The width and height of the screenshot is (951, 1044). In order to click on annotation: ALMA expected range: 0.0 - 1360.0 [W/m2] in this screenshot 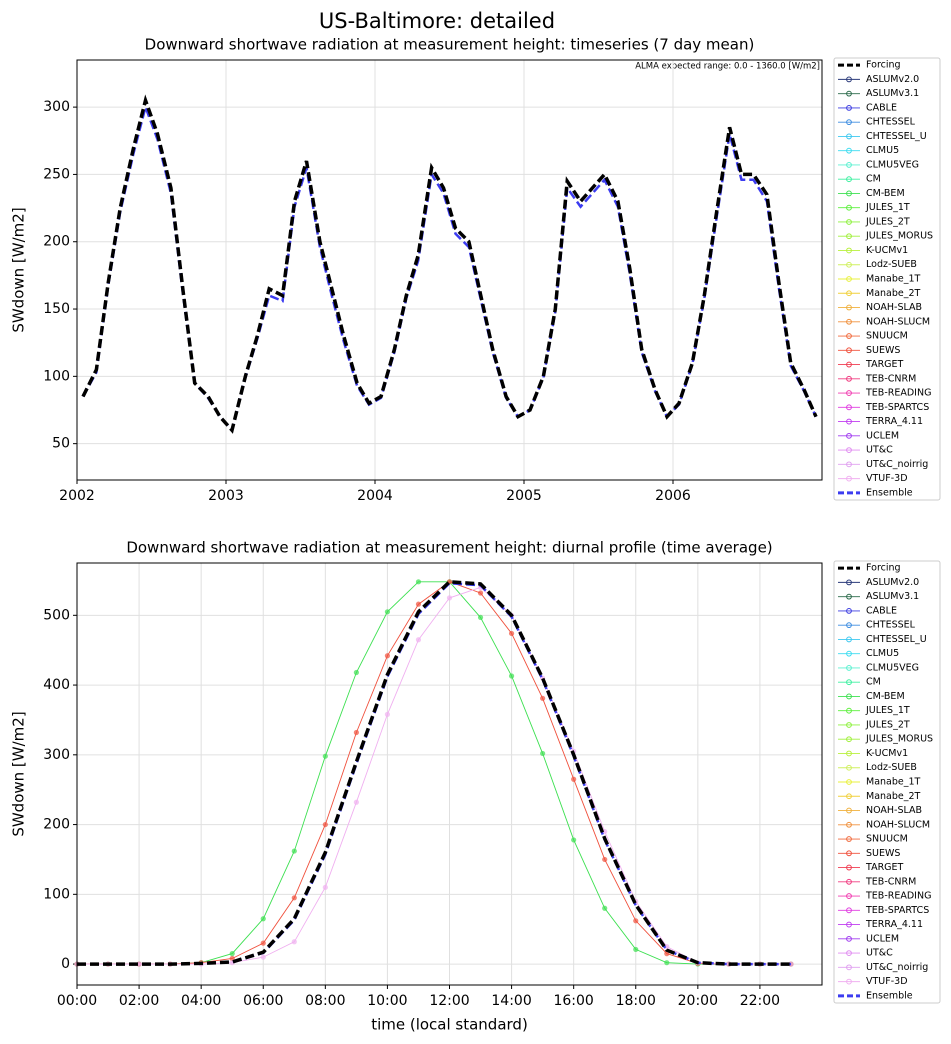, I will do `click(727, 67)`.